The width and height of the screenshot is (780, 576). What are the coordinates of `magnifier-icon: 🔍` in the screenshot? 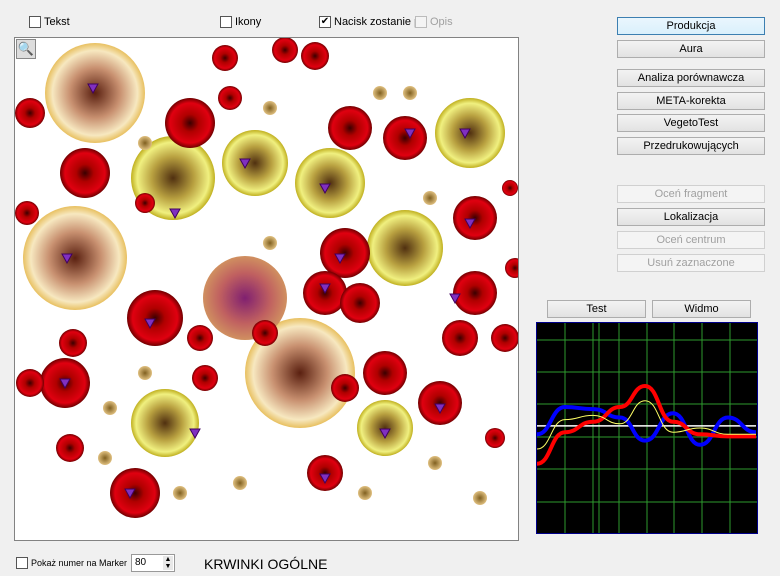 It's located at (26, 49).